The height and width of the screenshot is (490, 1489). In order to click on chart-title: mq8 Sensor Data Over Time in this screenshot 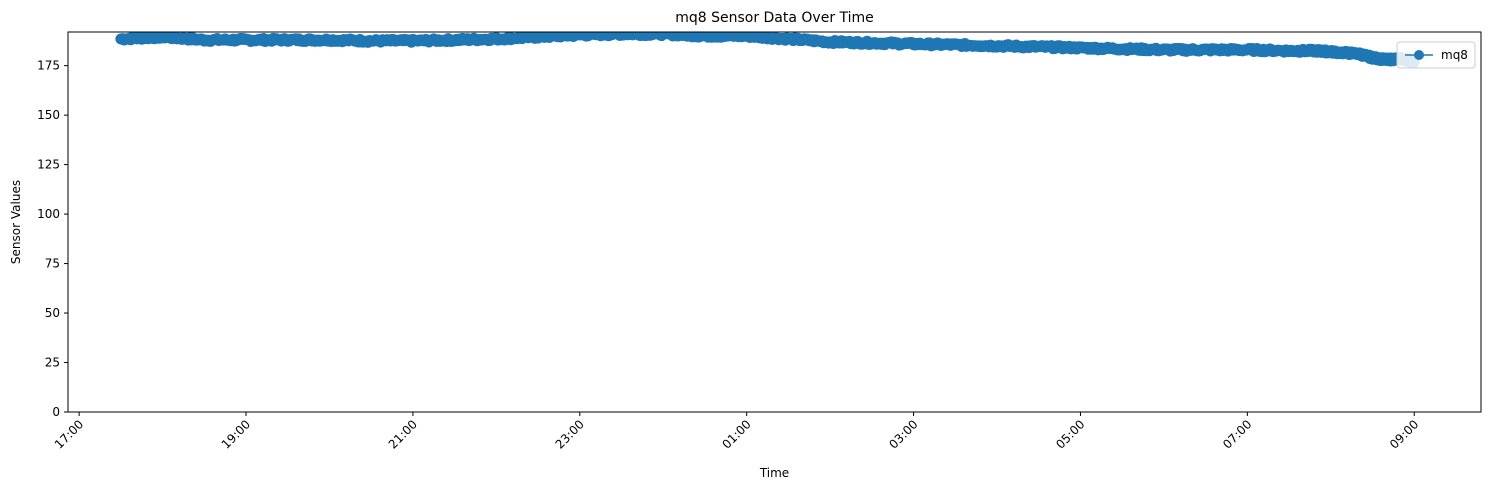, I will do `click(774, 18)`.